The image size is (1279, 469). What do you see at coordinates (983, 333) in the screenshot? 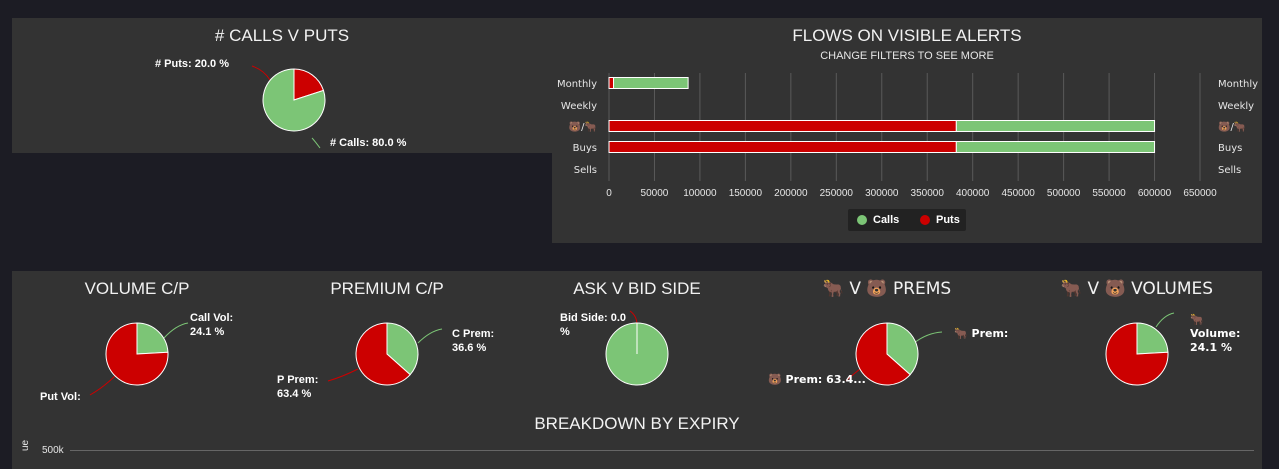
I see `bull-prem-label: 🐂 Prem: 3` at bounding box center [983, 333].